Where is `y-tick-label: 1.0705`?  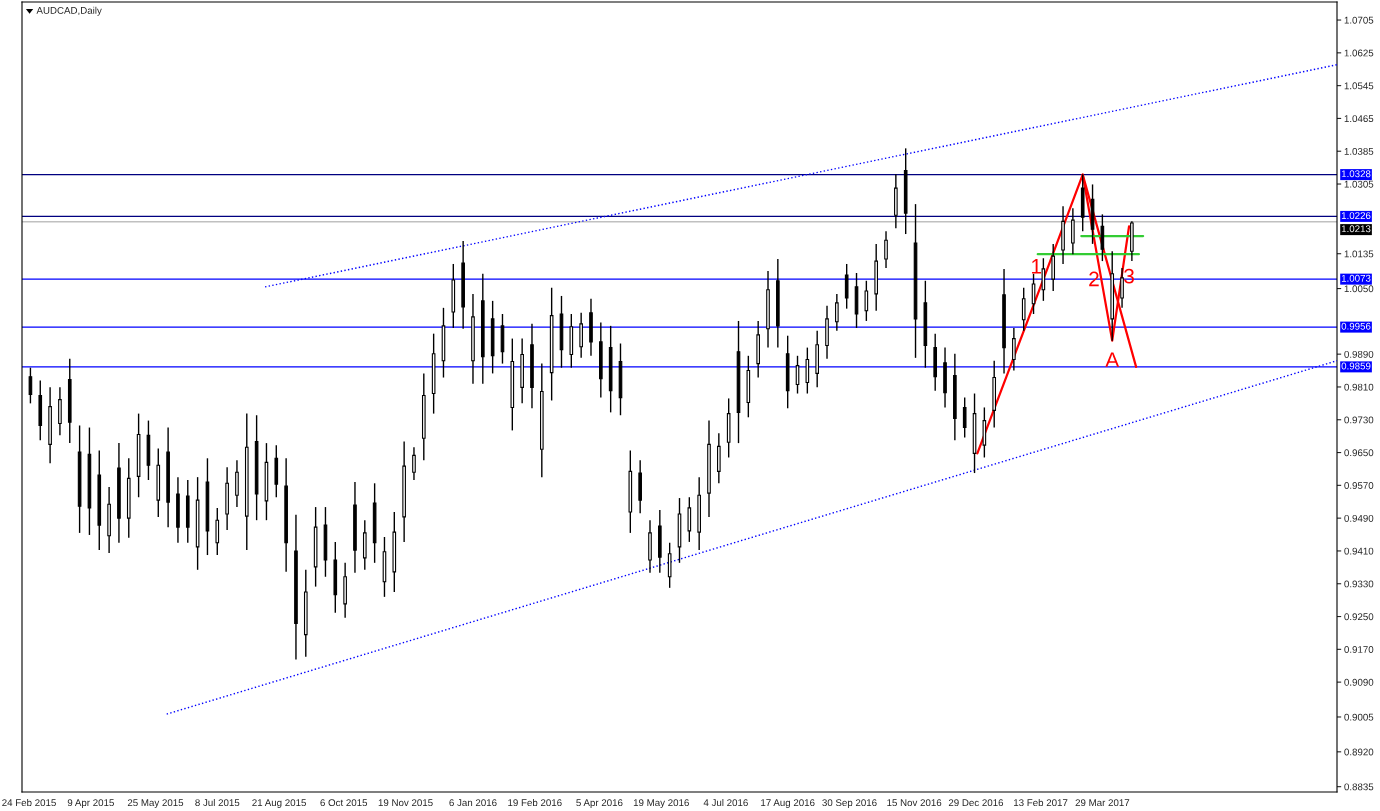
y-tick-label: 1.0705 is located at coordinates (1359, 20).